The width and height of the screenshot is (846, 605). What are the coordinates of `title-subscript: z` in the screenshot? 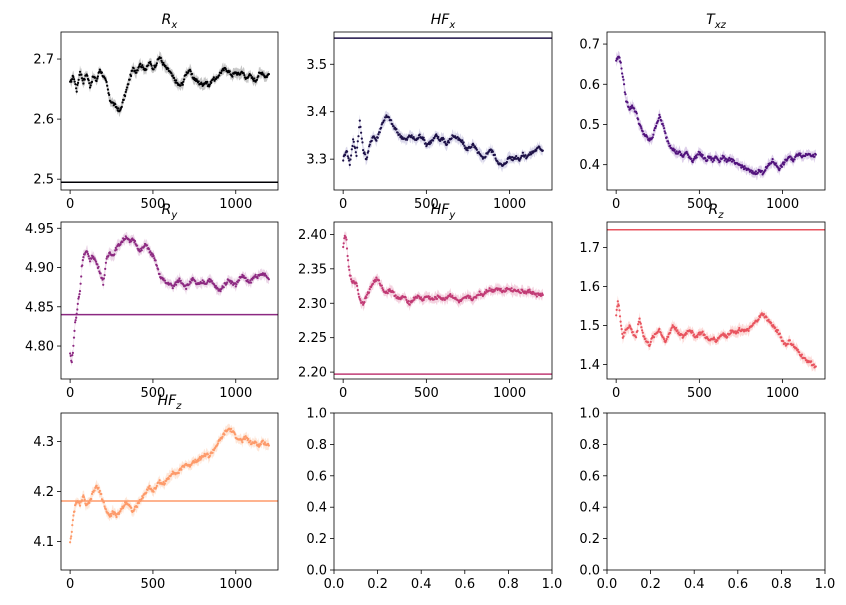 It's located at (178, 406).